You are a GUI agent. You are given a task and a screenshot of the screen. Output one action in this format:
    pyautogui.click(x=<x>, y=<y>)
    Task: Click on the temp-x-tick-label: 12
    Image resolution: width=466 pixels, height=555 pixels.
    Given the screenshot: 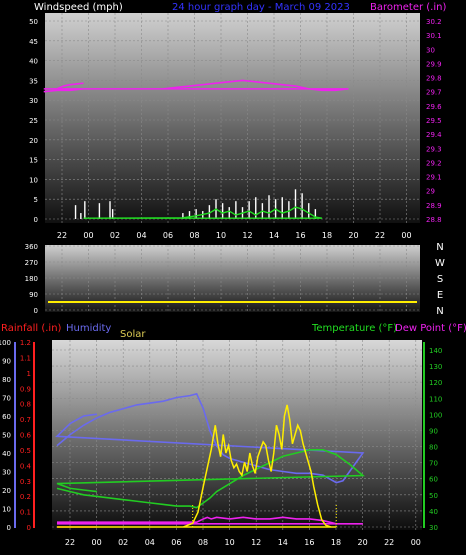 What is the action you would take?
    pyautogui.click(x=256, y=542)
    